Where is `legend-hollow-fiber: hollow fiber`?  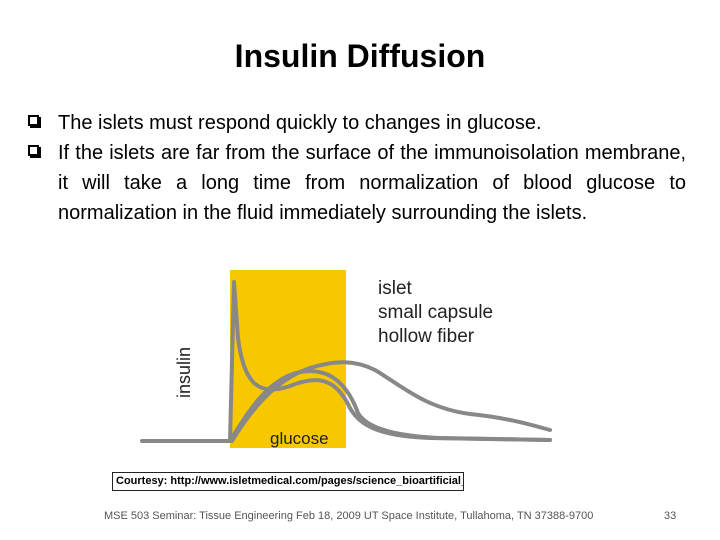 legend-hollow-fiber: hollow fiber is located at coordinates (426, 336).